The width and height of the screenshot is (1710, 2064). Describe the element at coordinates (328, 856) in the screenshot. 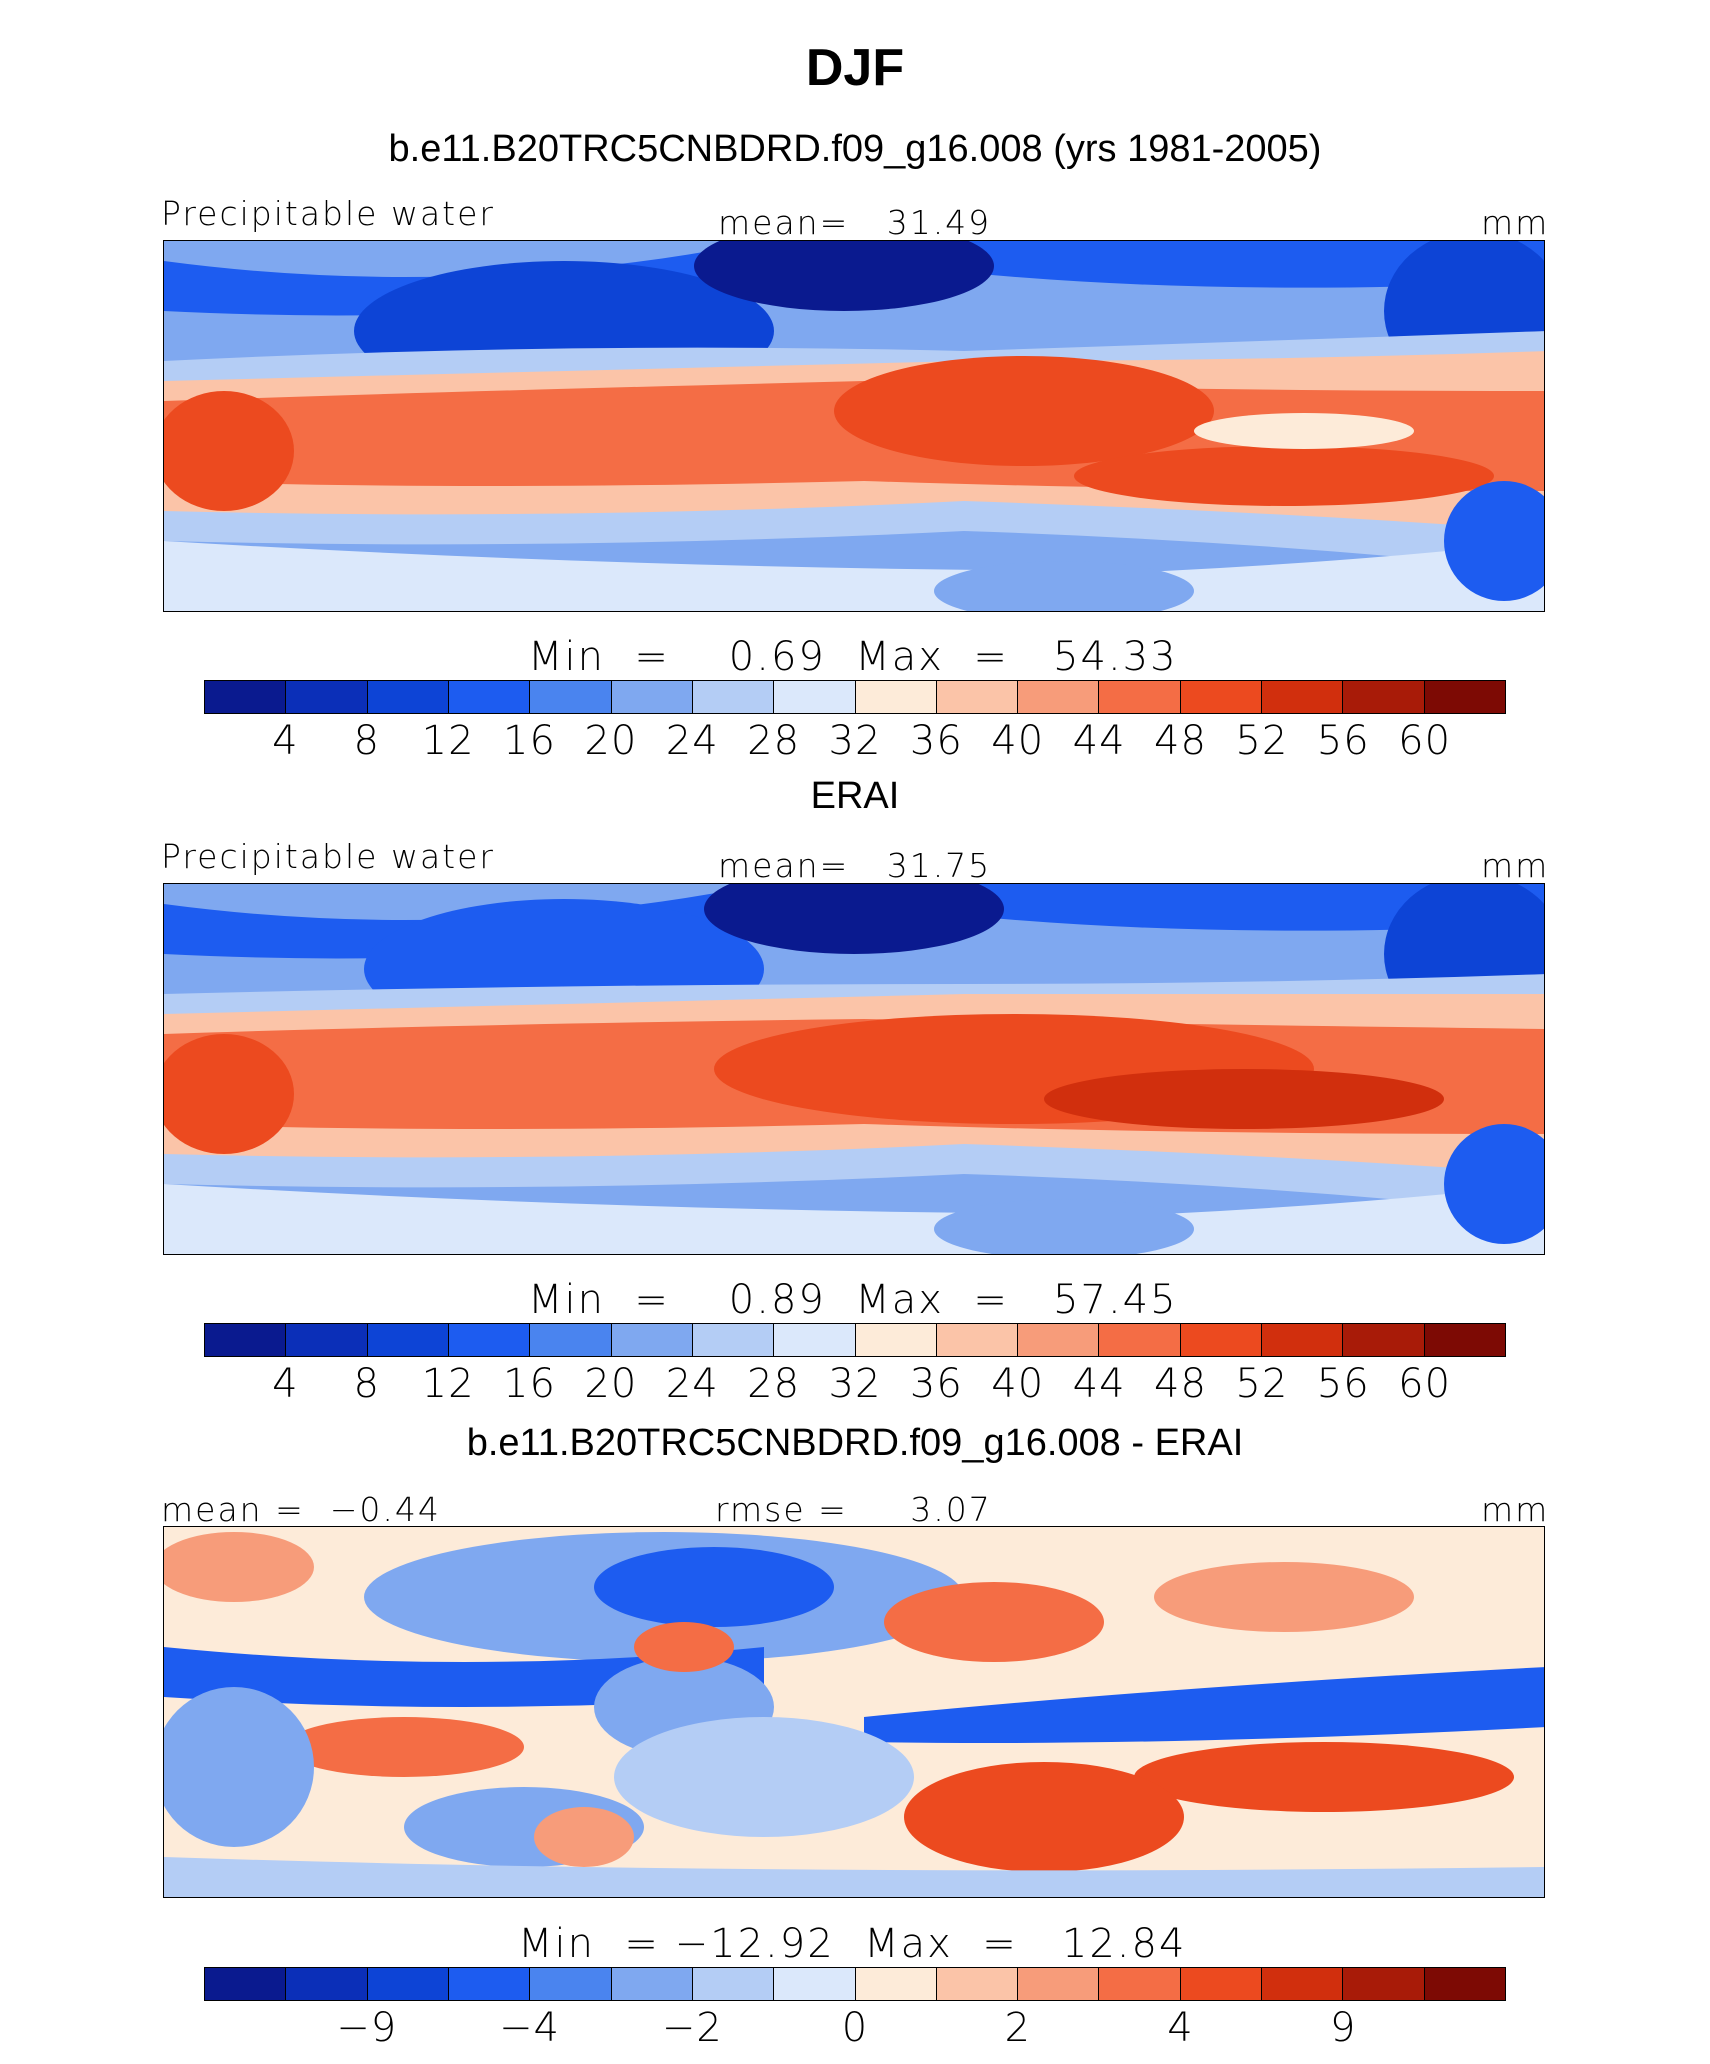

I see `panel-2-variable-label: Precipitable water` at that location.